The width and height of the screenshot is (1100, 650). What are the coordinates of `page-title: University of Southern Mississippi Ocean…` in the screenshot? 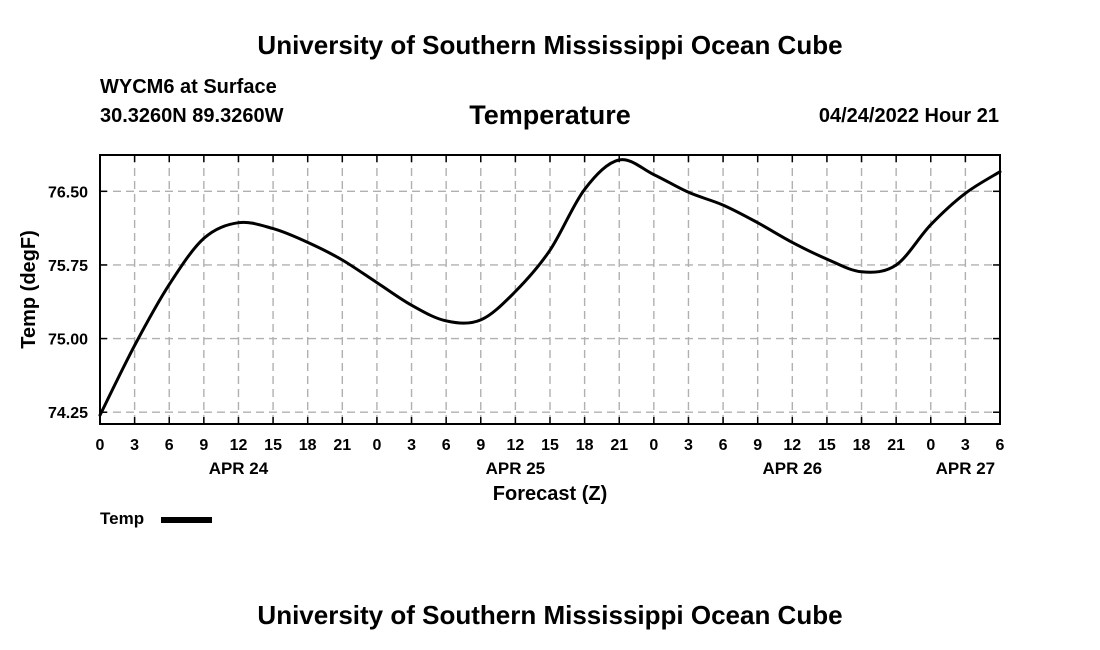 It's located at (550, 45).